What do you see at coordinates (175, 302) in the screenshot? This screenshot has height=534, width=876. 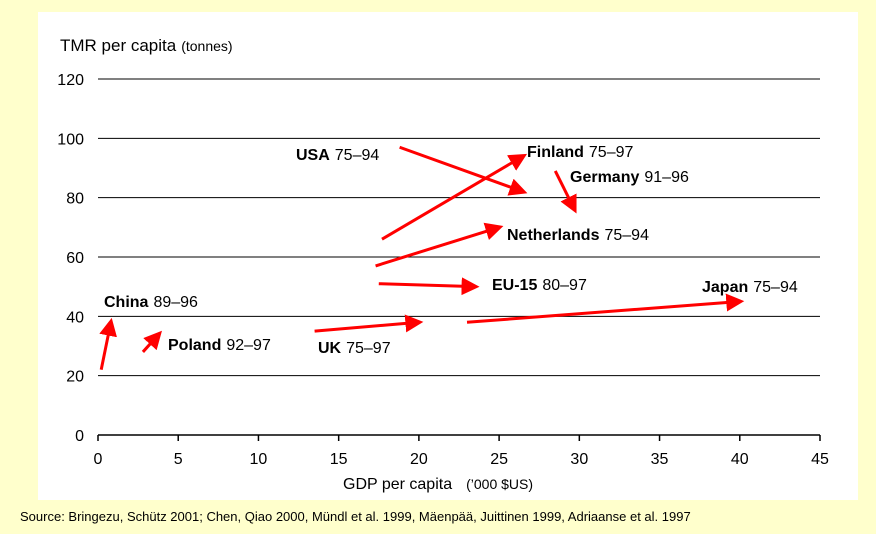 I see `series-period: 89–96` at bounding box center [175, 302].